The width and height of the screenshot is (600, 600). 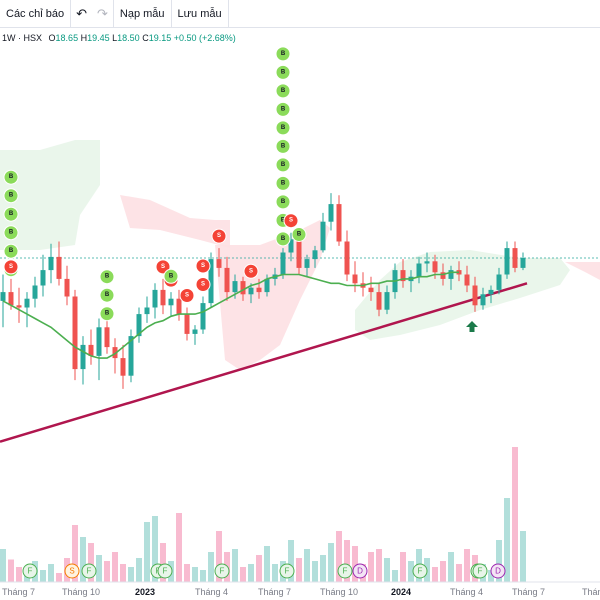 I want to click on redo-icon: ↷, so click(x=102, y=13).